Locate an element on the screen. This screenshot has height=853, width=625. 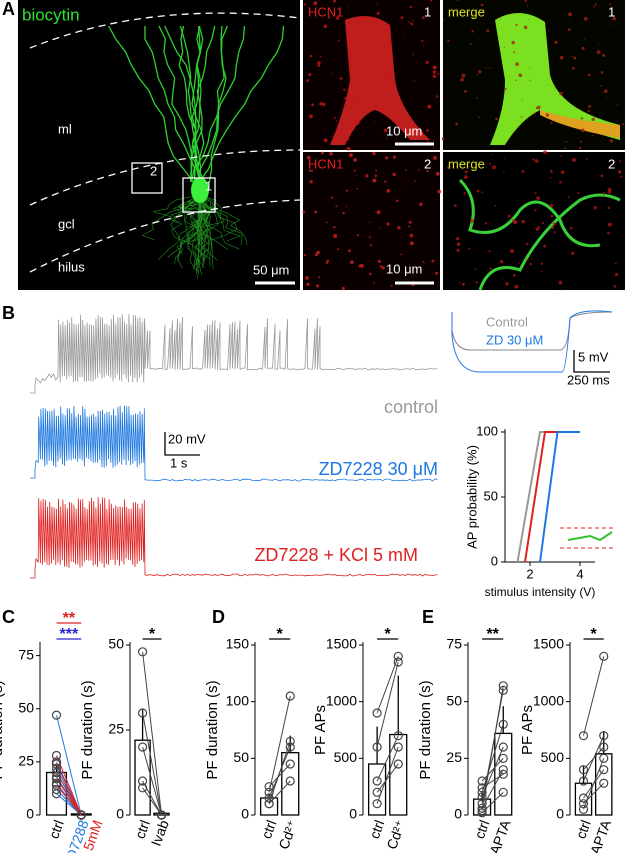
soma is located at coordinates (200, 190).